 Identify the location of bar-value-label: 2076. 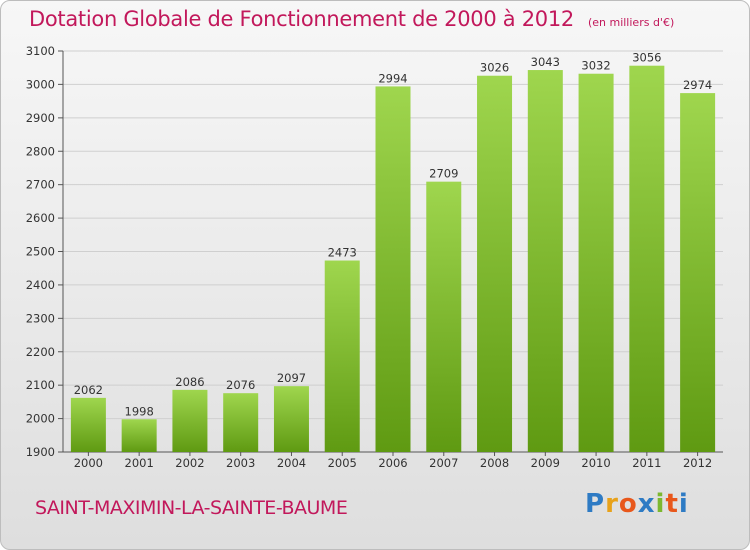
(240, 385).